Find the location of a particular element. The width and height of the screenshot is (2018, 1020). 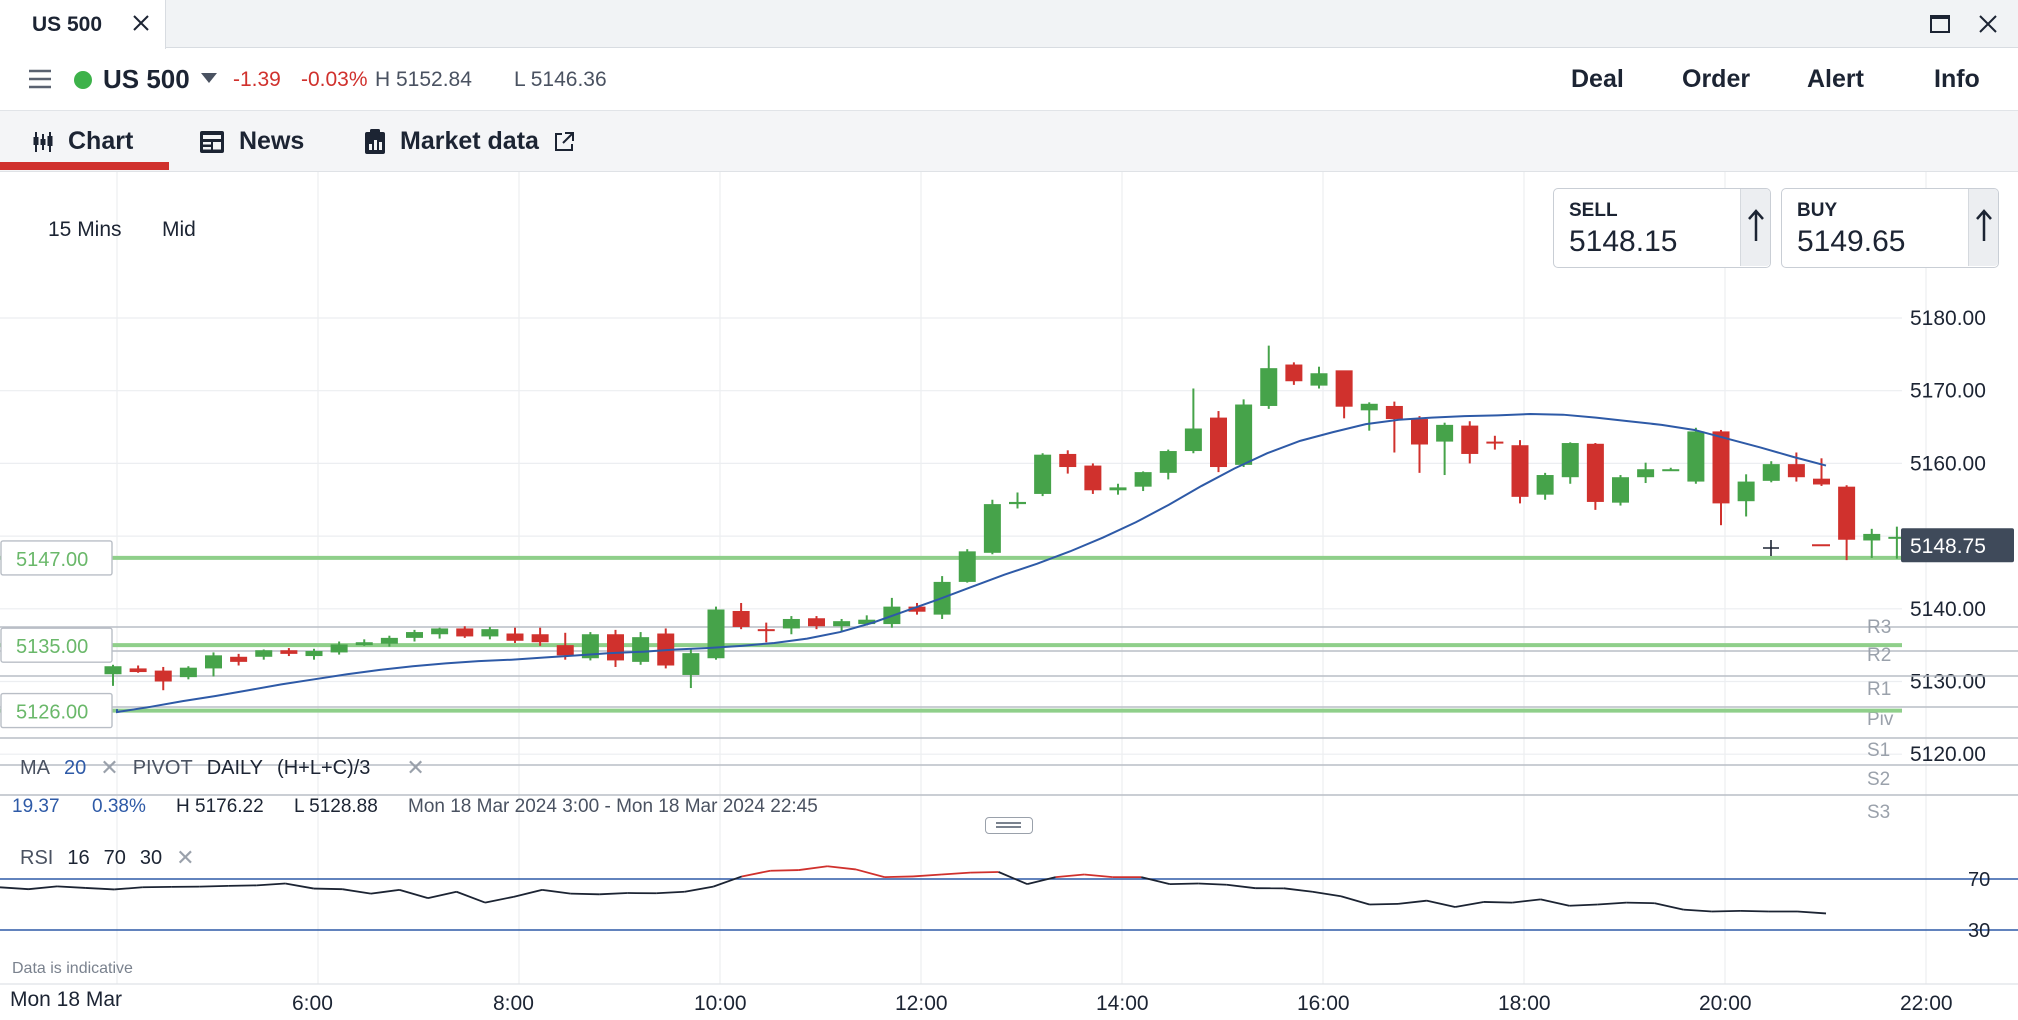

market-status-dot is located at coordinates (83, 80).